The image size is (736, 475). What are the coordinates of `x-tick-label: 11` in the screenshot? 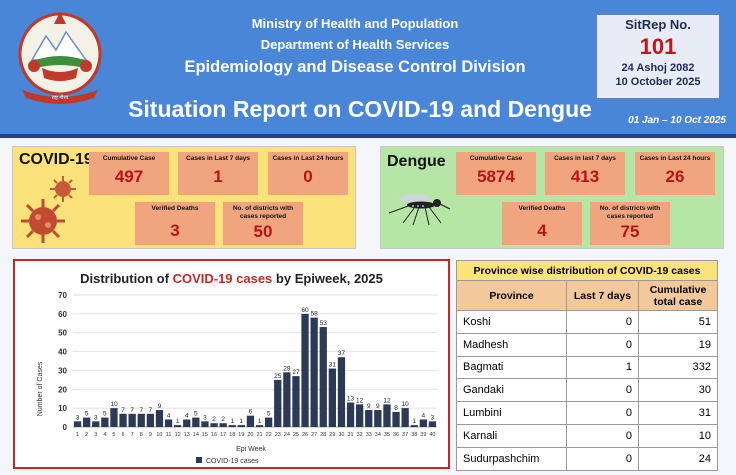 It's located at (169, 435).